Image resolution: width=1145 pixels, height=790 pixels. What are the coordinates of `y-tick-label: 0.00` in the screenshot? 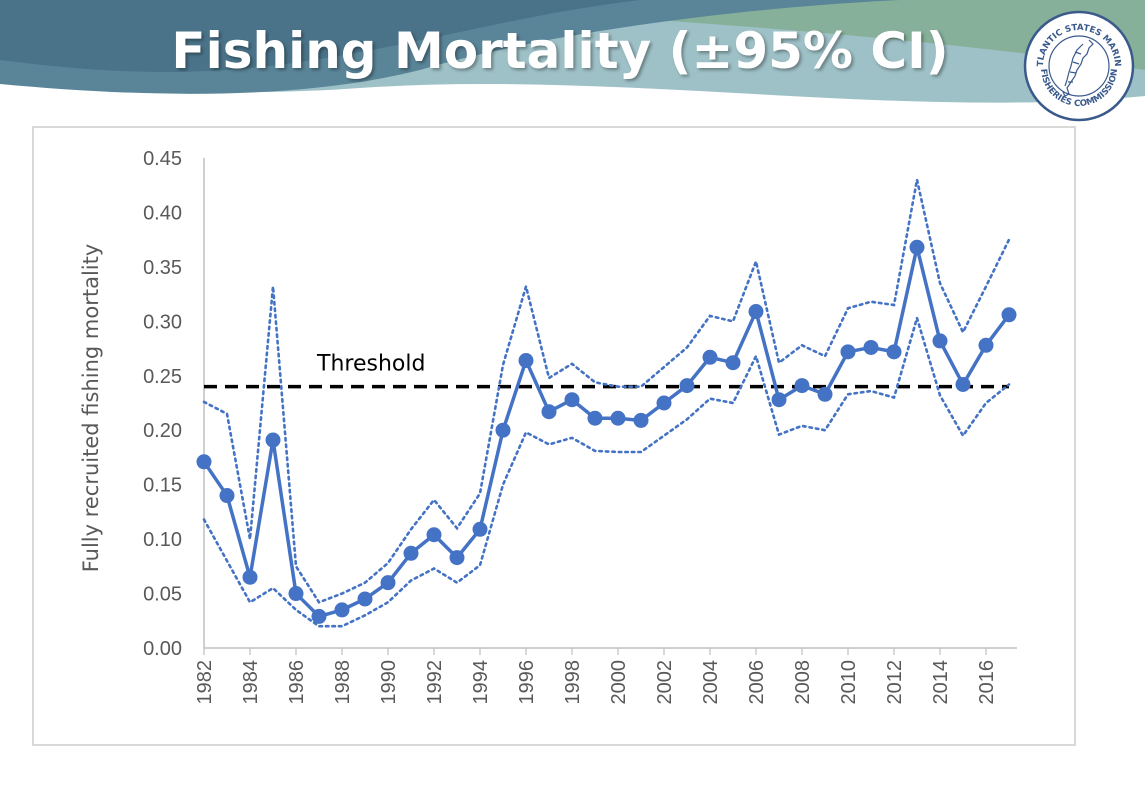 It's located at (162, 649).